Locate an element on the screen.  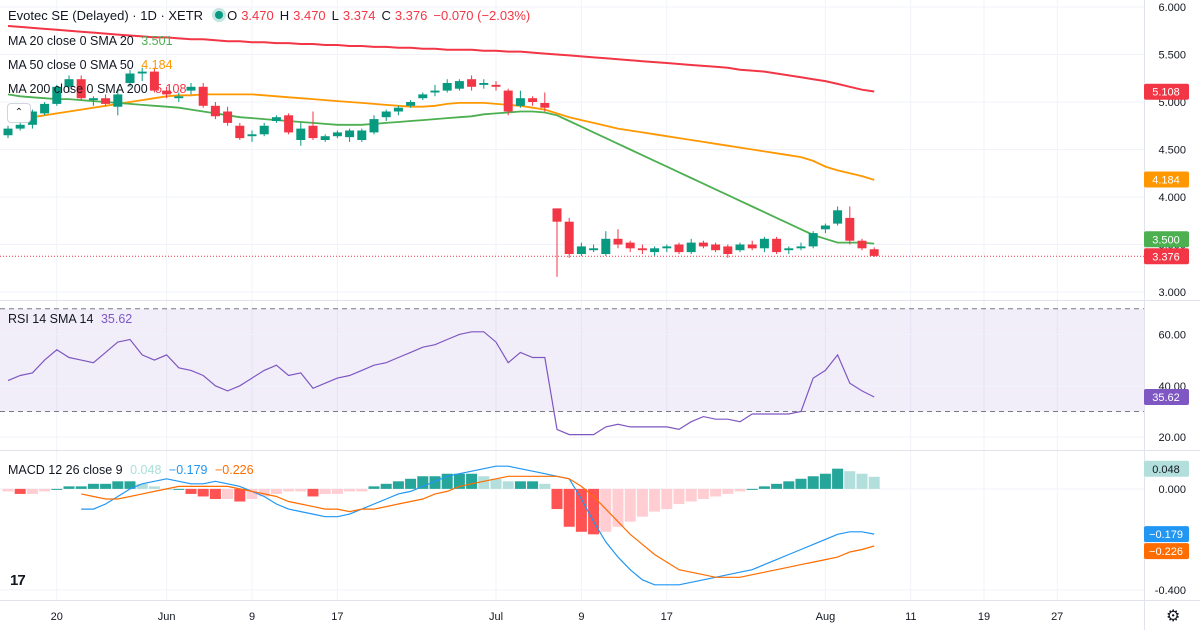
macd-signal-line is located at coordinates (478, 526).